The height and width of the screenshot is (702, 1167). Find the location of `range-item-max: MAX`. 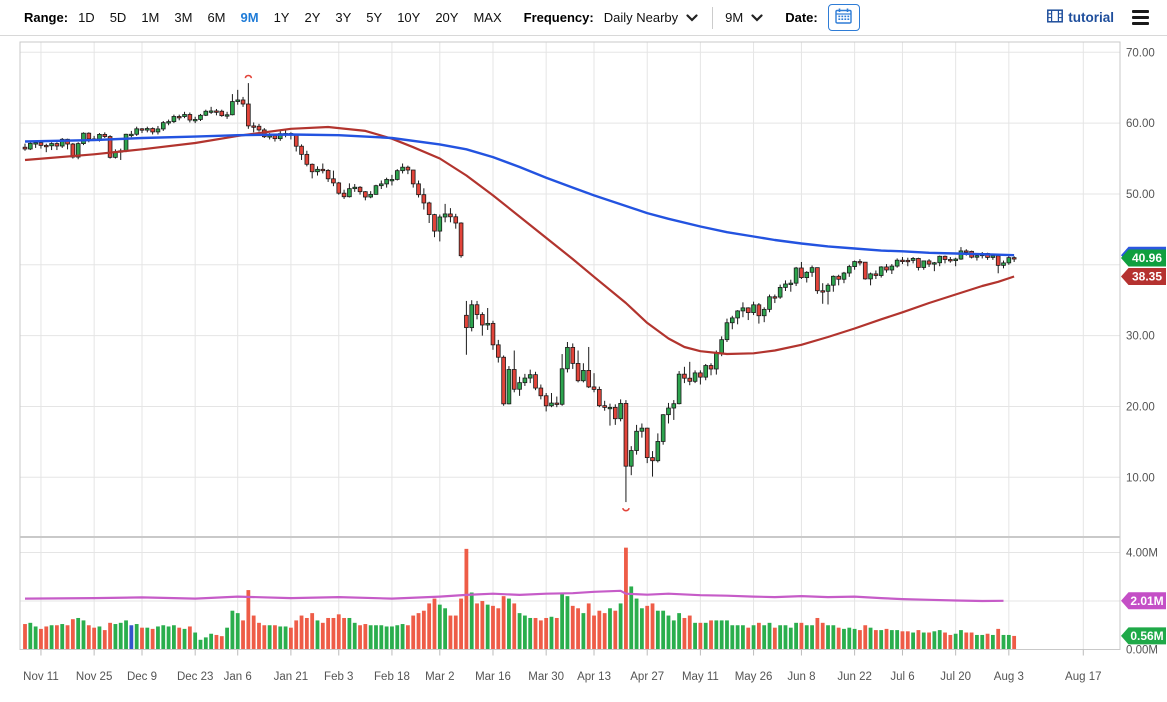

range-item-max: MAX is located at coordinates (487, 17).